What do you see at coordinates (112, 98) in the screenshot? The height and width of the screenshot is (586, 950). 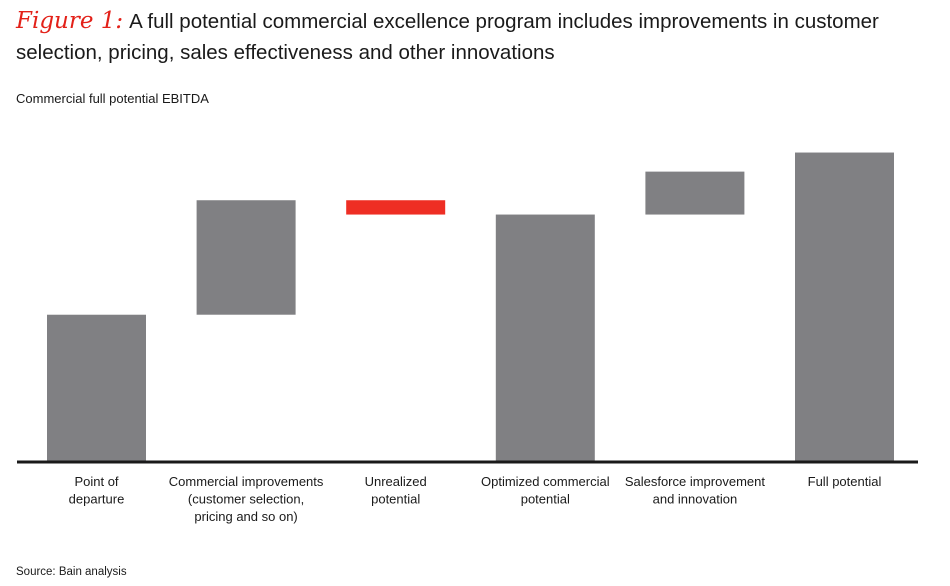 I see `chart-subtitle: Commercial full potential EBITDA` at bounding box center [112, 98].